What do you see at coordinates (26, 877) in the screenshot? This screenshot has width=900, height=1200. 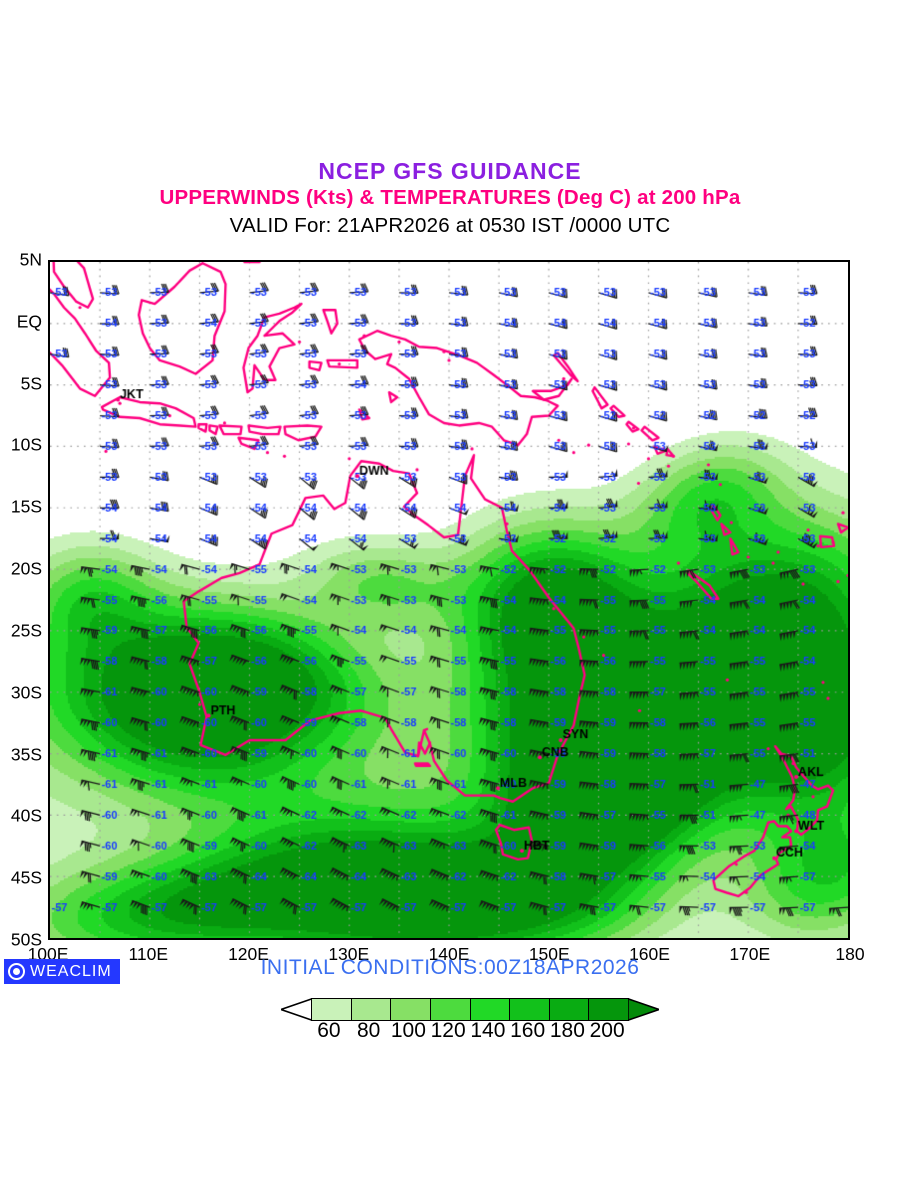 I see `y-axis-tick-45S: 45S` at bounding box center [26, 877].